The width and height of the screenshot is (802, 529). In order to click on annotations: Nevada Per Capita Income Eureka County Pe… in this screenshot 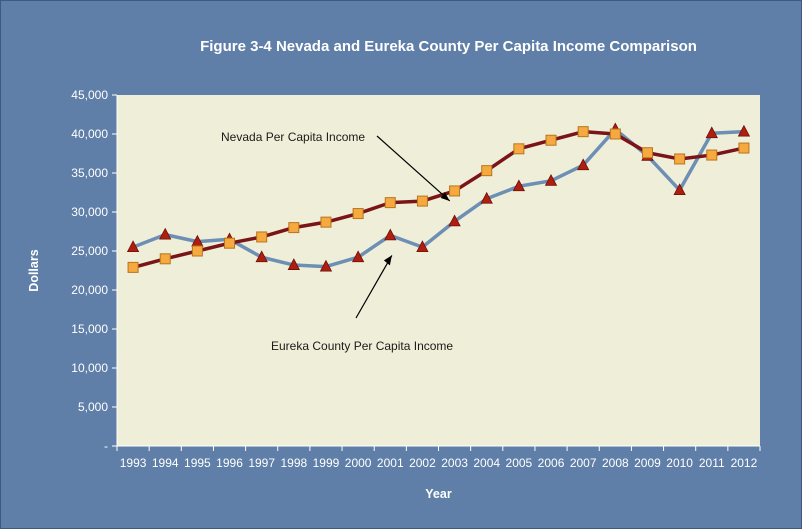, I will do `click(337, 241)`.